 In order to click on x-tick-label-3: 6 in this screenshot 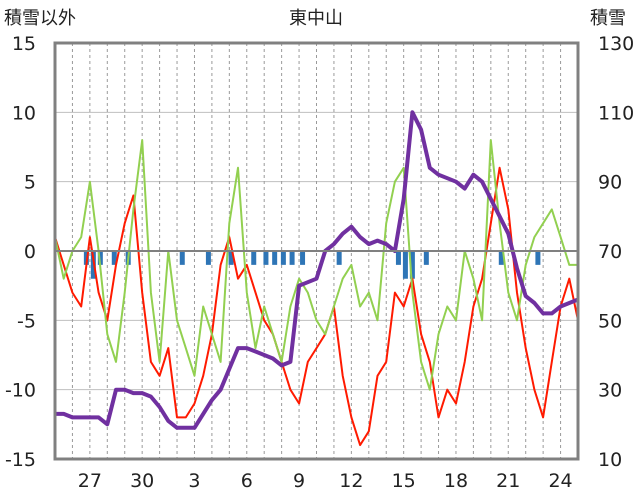, I will do `click(247, 481)`.